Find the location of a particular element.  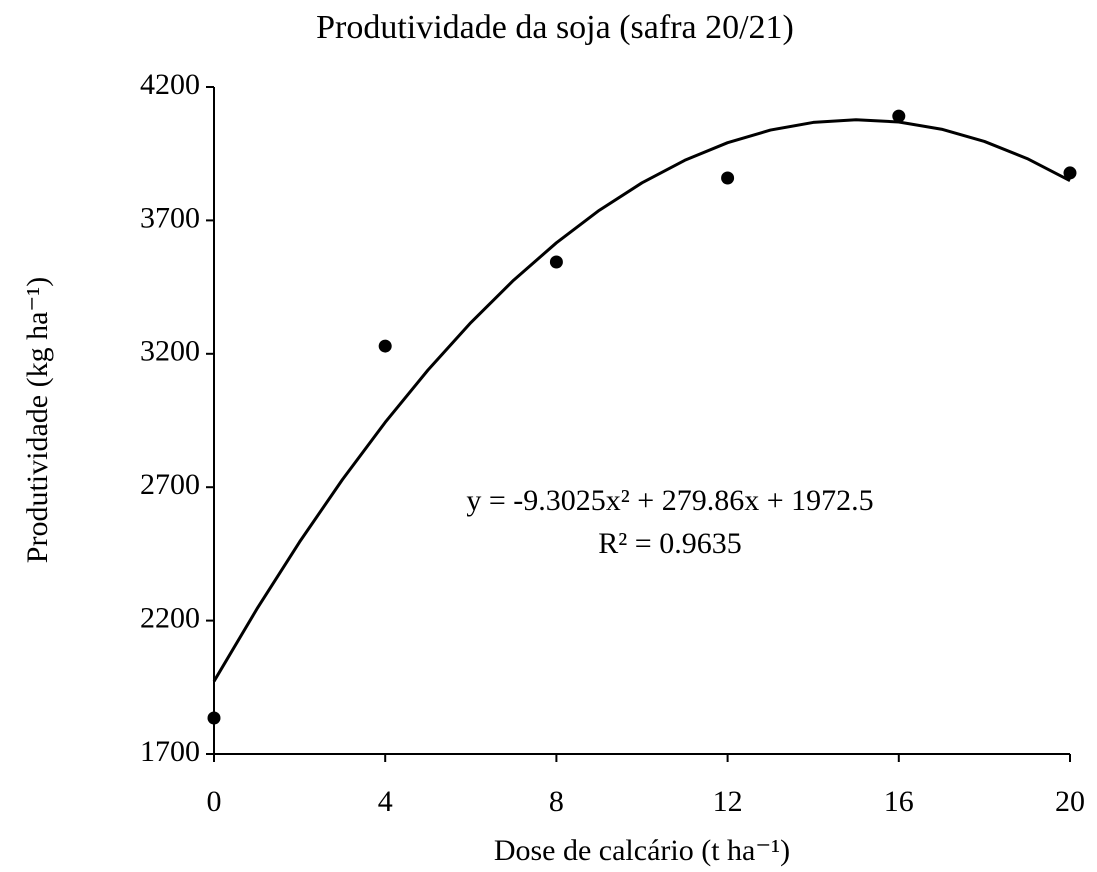

y-tick-label: 1700 is located at coordinates (170, 751).